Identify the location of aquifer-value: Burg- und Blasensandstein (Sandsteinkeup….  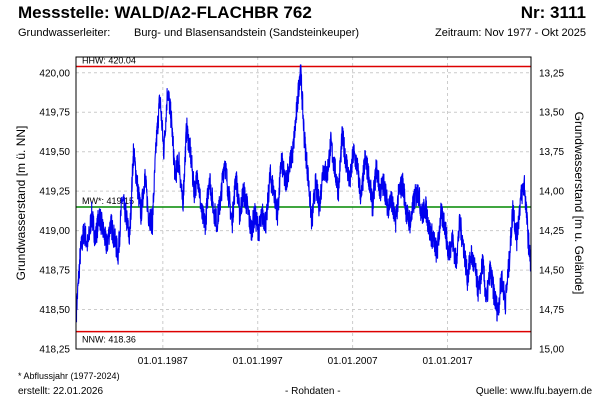
(247, 33).